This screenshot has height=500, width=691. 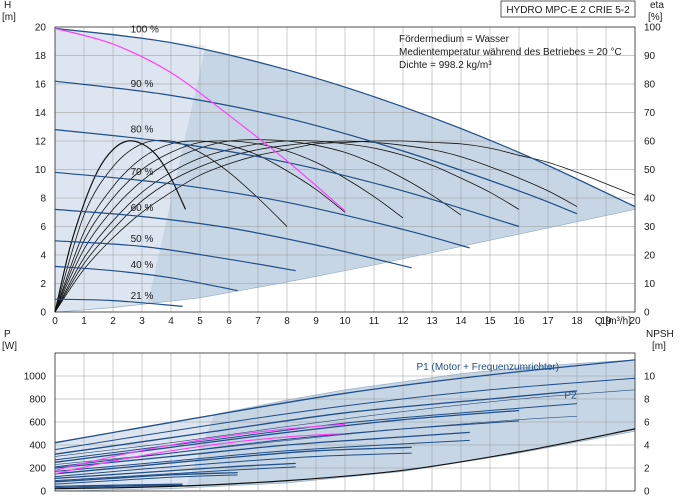 What do you see at coordinates (659, 346) in the screenshot?
I see `npsh-axis-unit: [m]` at bounding box center [659, 346].